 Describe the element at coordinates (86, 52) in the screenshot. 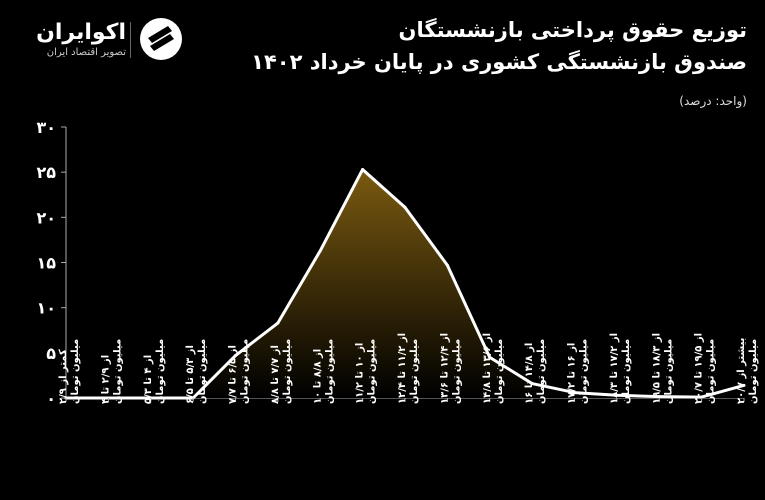

I see `brand-tagline: تصویر اقتصاد ایران` at that location.